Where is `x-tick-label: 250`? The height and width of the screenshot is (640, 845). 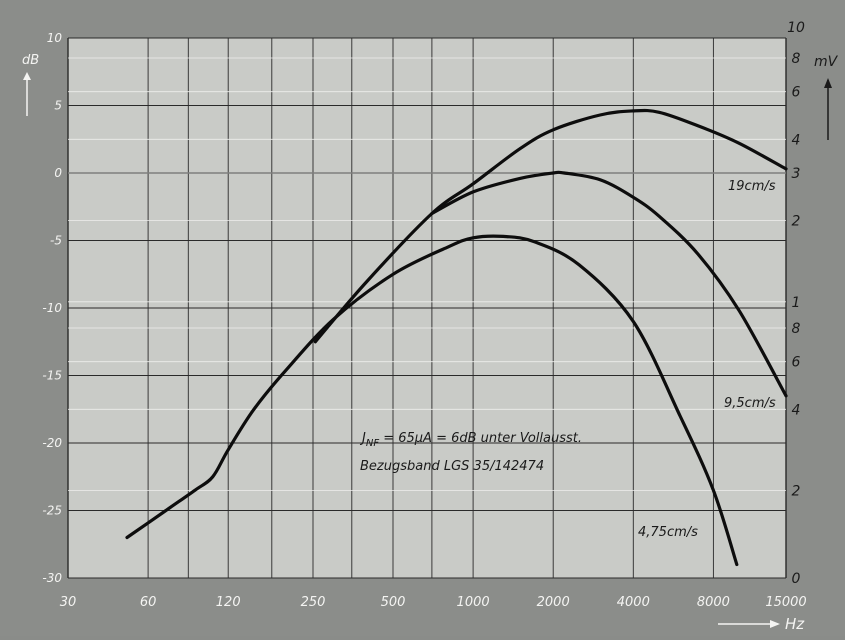 x-tick-label: 250 is located at coordinates (313, 602).